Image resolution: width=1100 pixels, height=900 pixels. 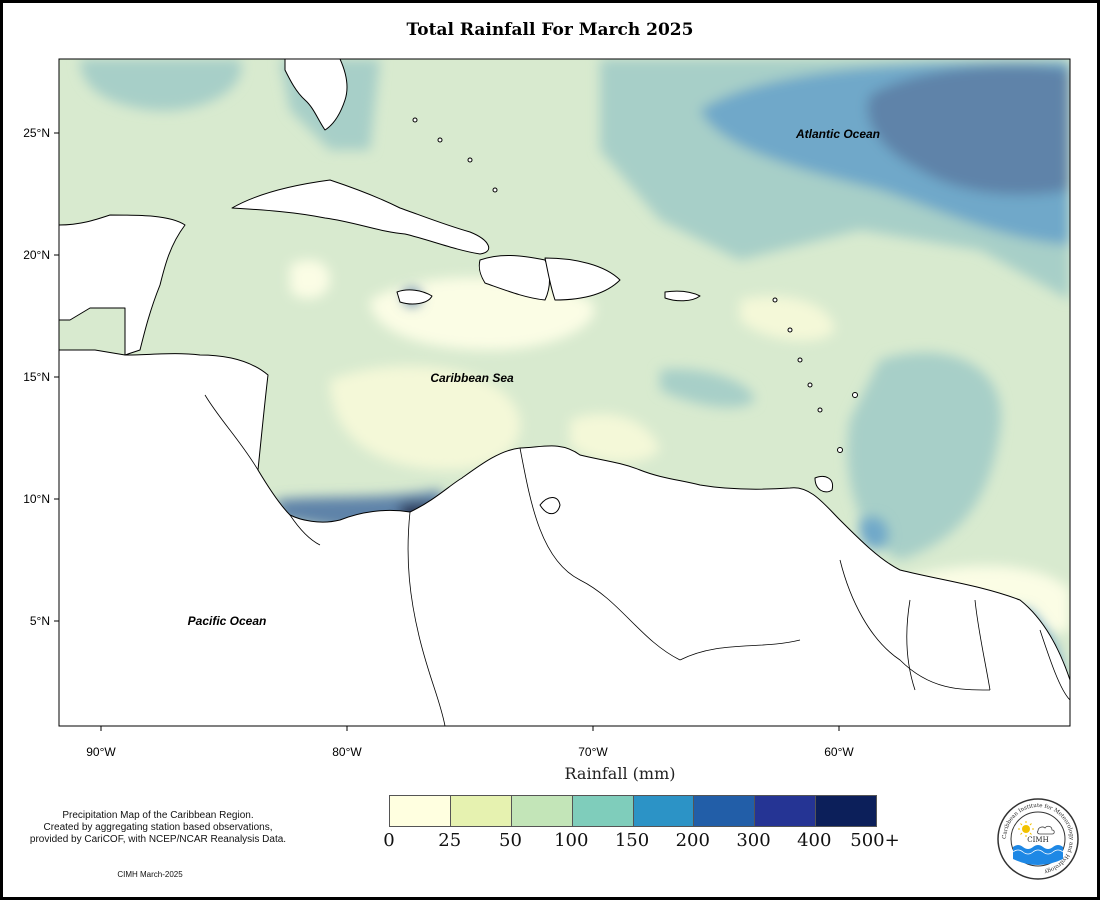 What do you see at coordinates (550, 506) in the screenshot?
I see `paraguana-island` at bounding box center [550, 506].